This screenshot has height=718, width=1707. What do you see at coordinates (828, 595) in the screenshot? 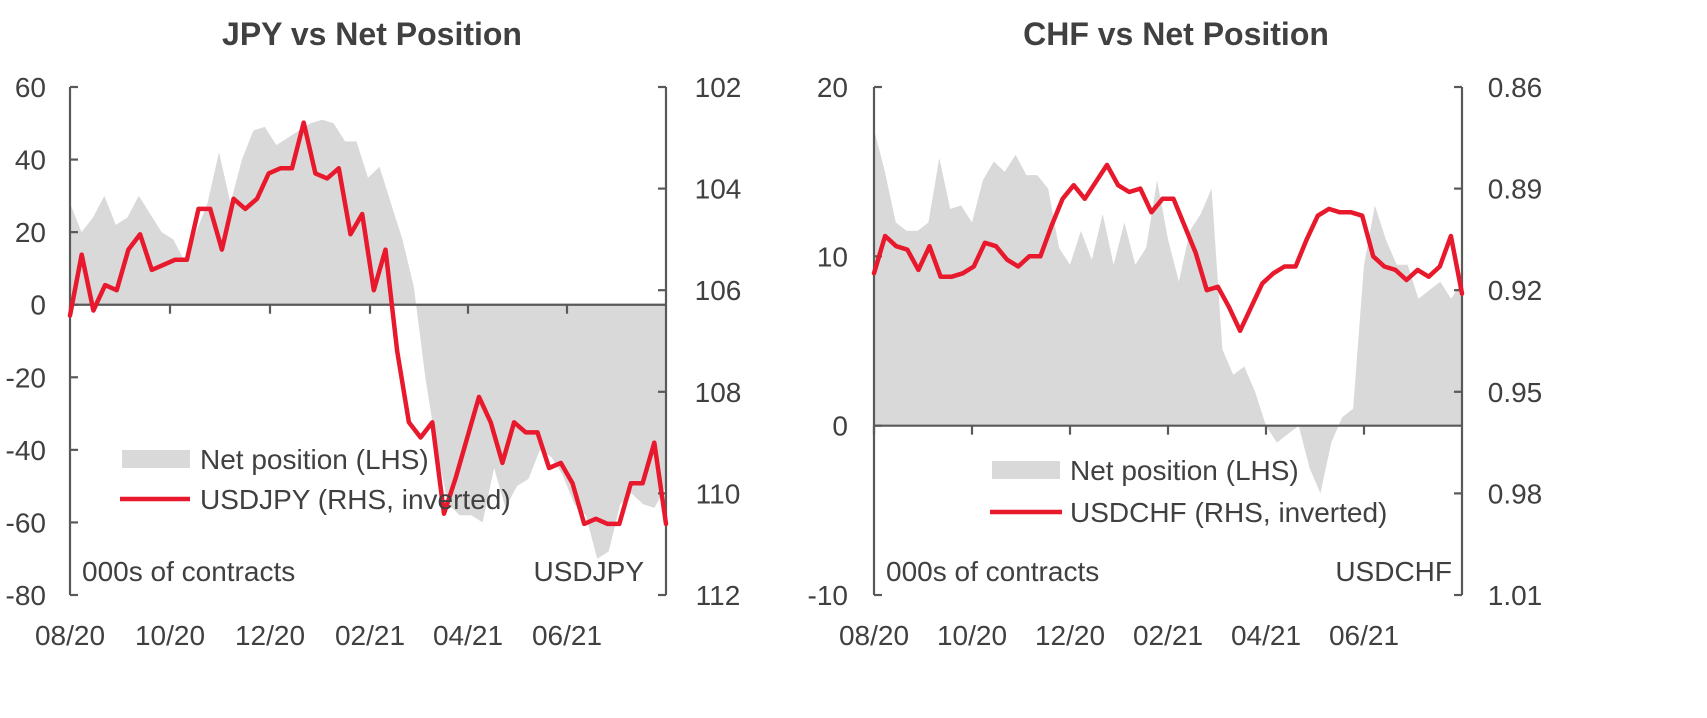
I see `left-tick-label: -10` at bounding box center [828, 595].